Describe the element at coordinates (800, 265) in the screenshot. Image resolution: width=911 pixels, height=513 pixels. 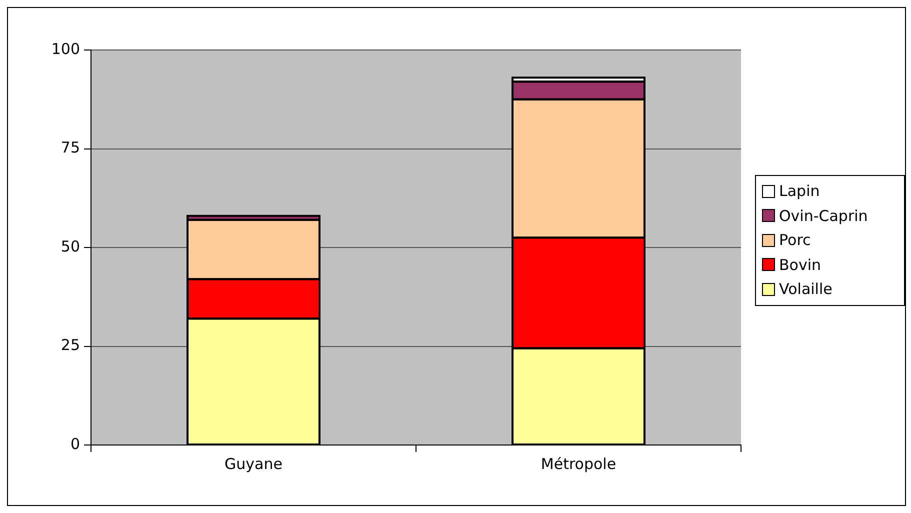
I see `legend-label: Bovin` at that location.